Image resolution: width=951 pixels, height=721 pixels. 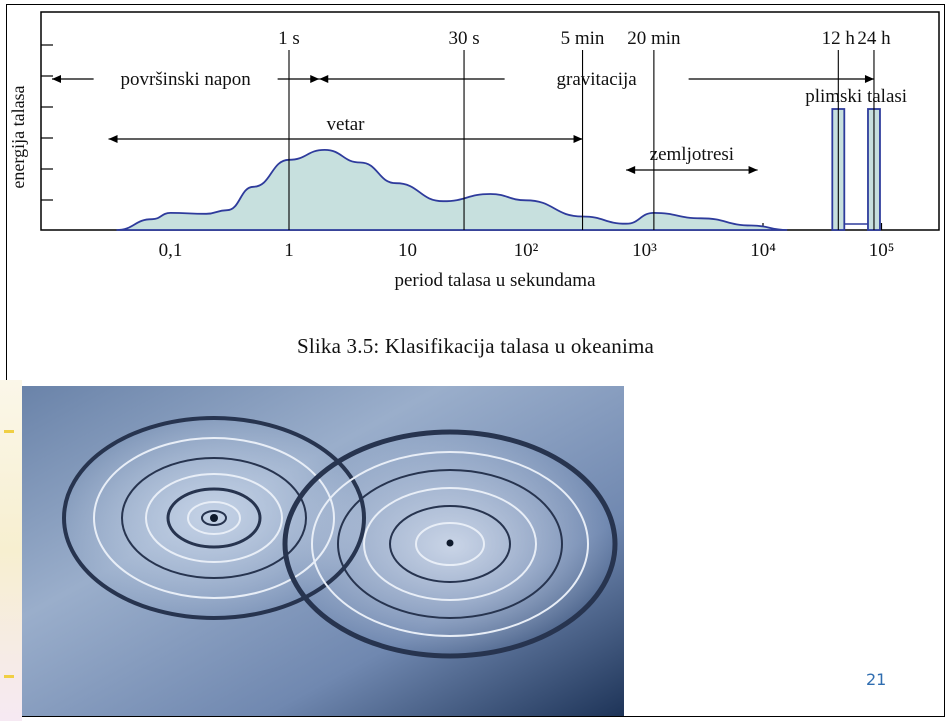 What do you see at coordinates (463, 38) in the screenshot?
I see `time-marker-label: 30 s` at bounding box center [463, 38].